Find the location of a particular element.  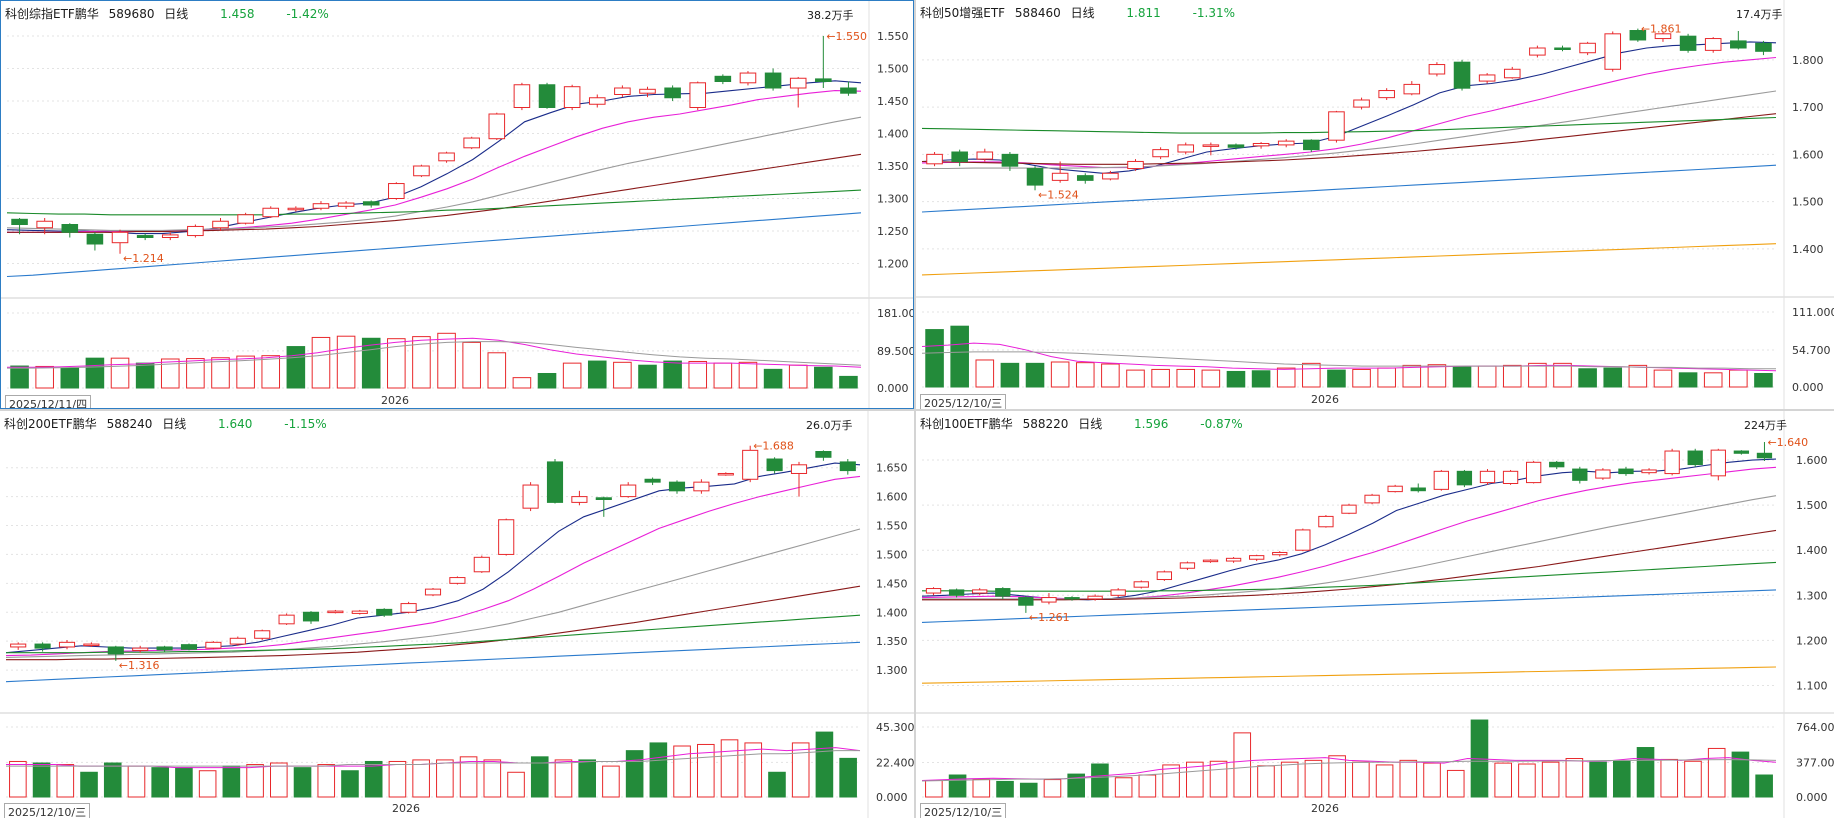

price-tick-label: 1.450 is located at coordinates (892, 583).